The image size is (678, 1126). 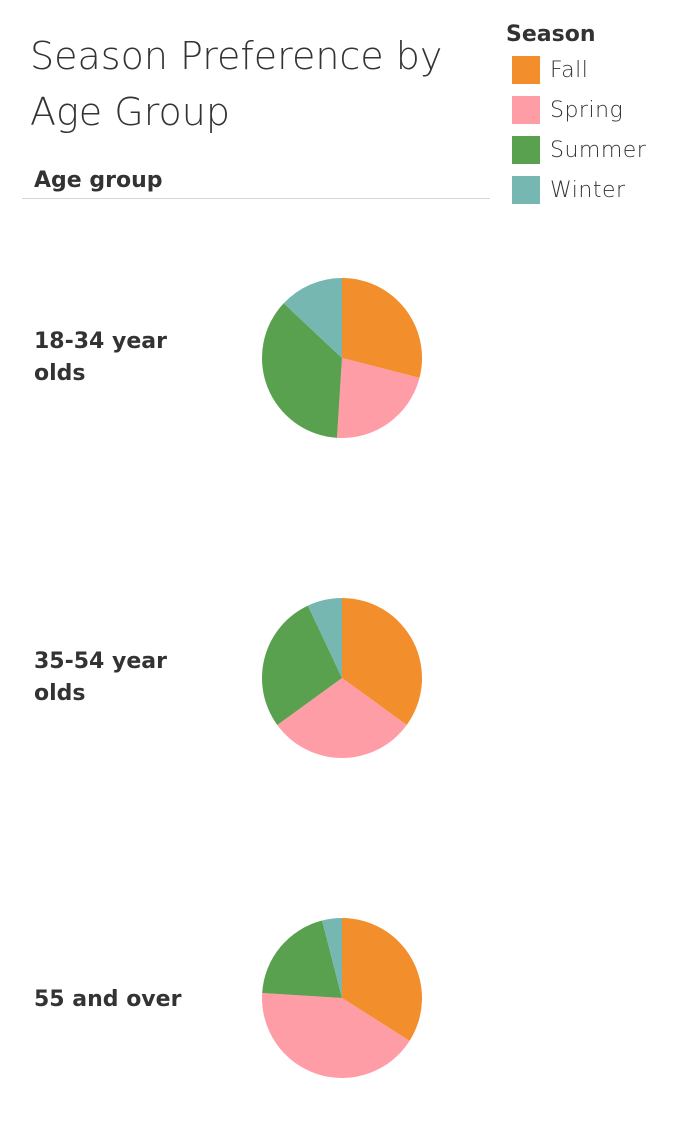 What do you see at coordinates (551, 34) in the screenshot?
I see `legend-title: Season` at bounding box center [551, 34].